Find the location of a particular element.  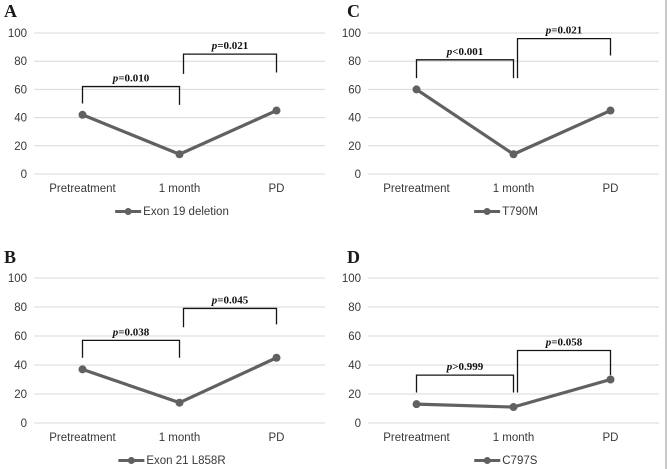

legend-label: C797S is located at coordinates (519, 461).